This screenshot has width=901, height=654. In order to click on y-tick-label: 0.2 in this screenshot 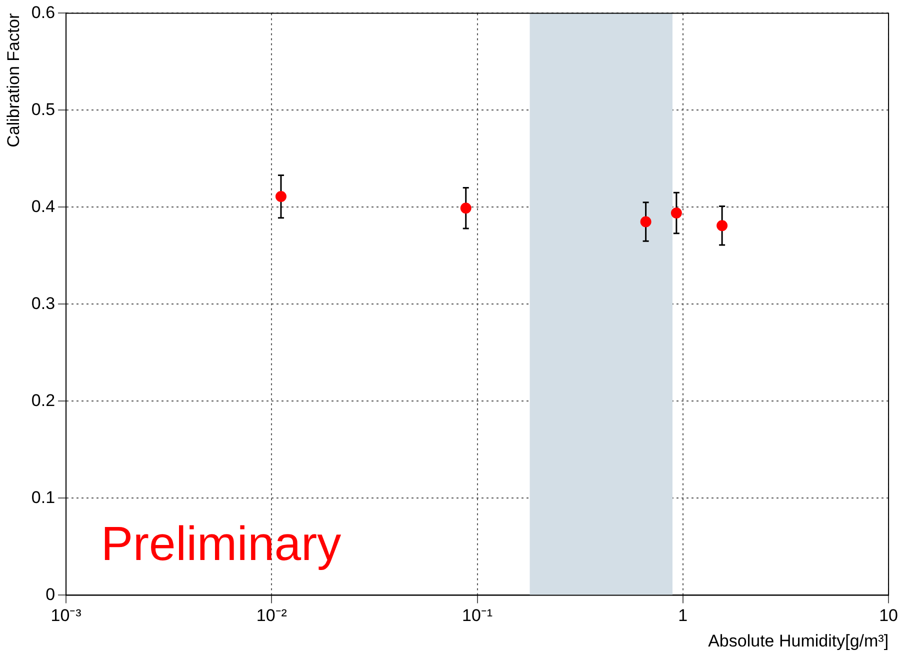, I will do `click(43, 400)`.